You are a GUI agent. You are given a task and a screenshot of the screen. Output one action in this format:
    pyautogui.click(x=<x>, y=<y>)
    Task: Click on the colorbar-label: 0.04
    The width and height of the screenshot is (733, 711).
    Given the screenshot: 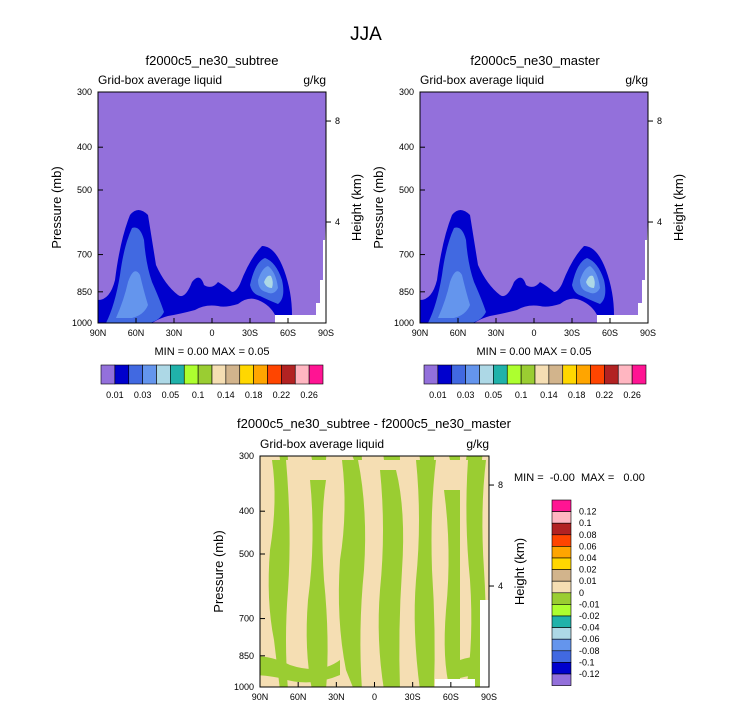 What is the action you would take?
    pyautogui.click(x=588, y=558)
    